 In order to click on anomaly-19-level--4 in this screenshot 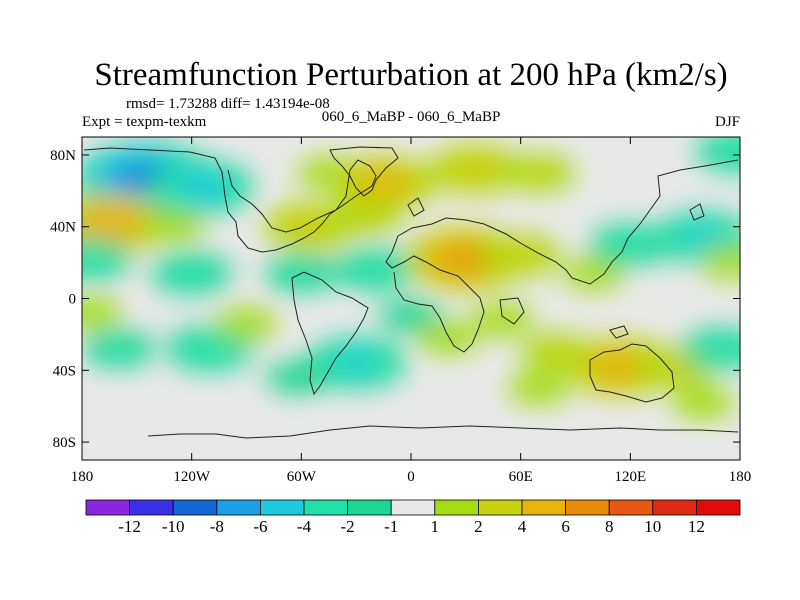, I will do `click(703, 237)`.